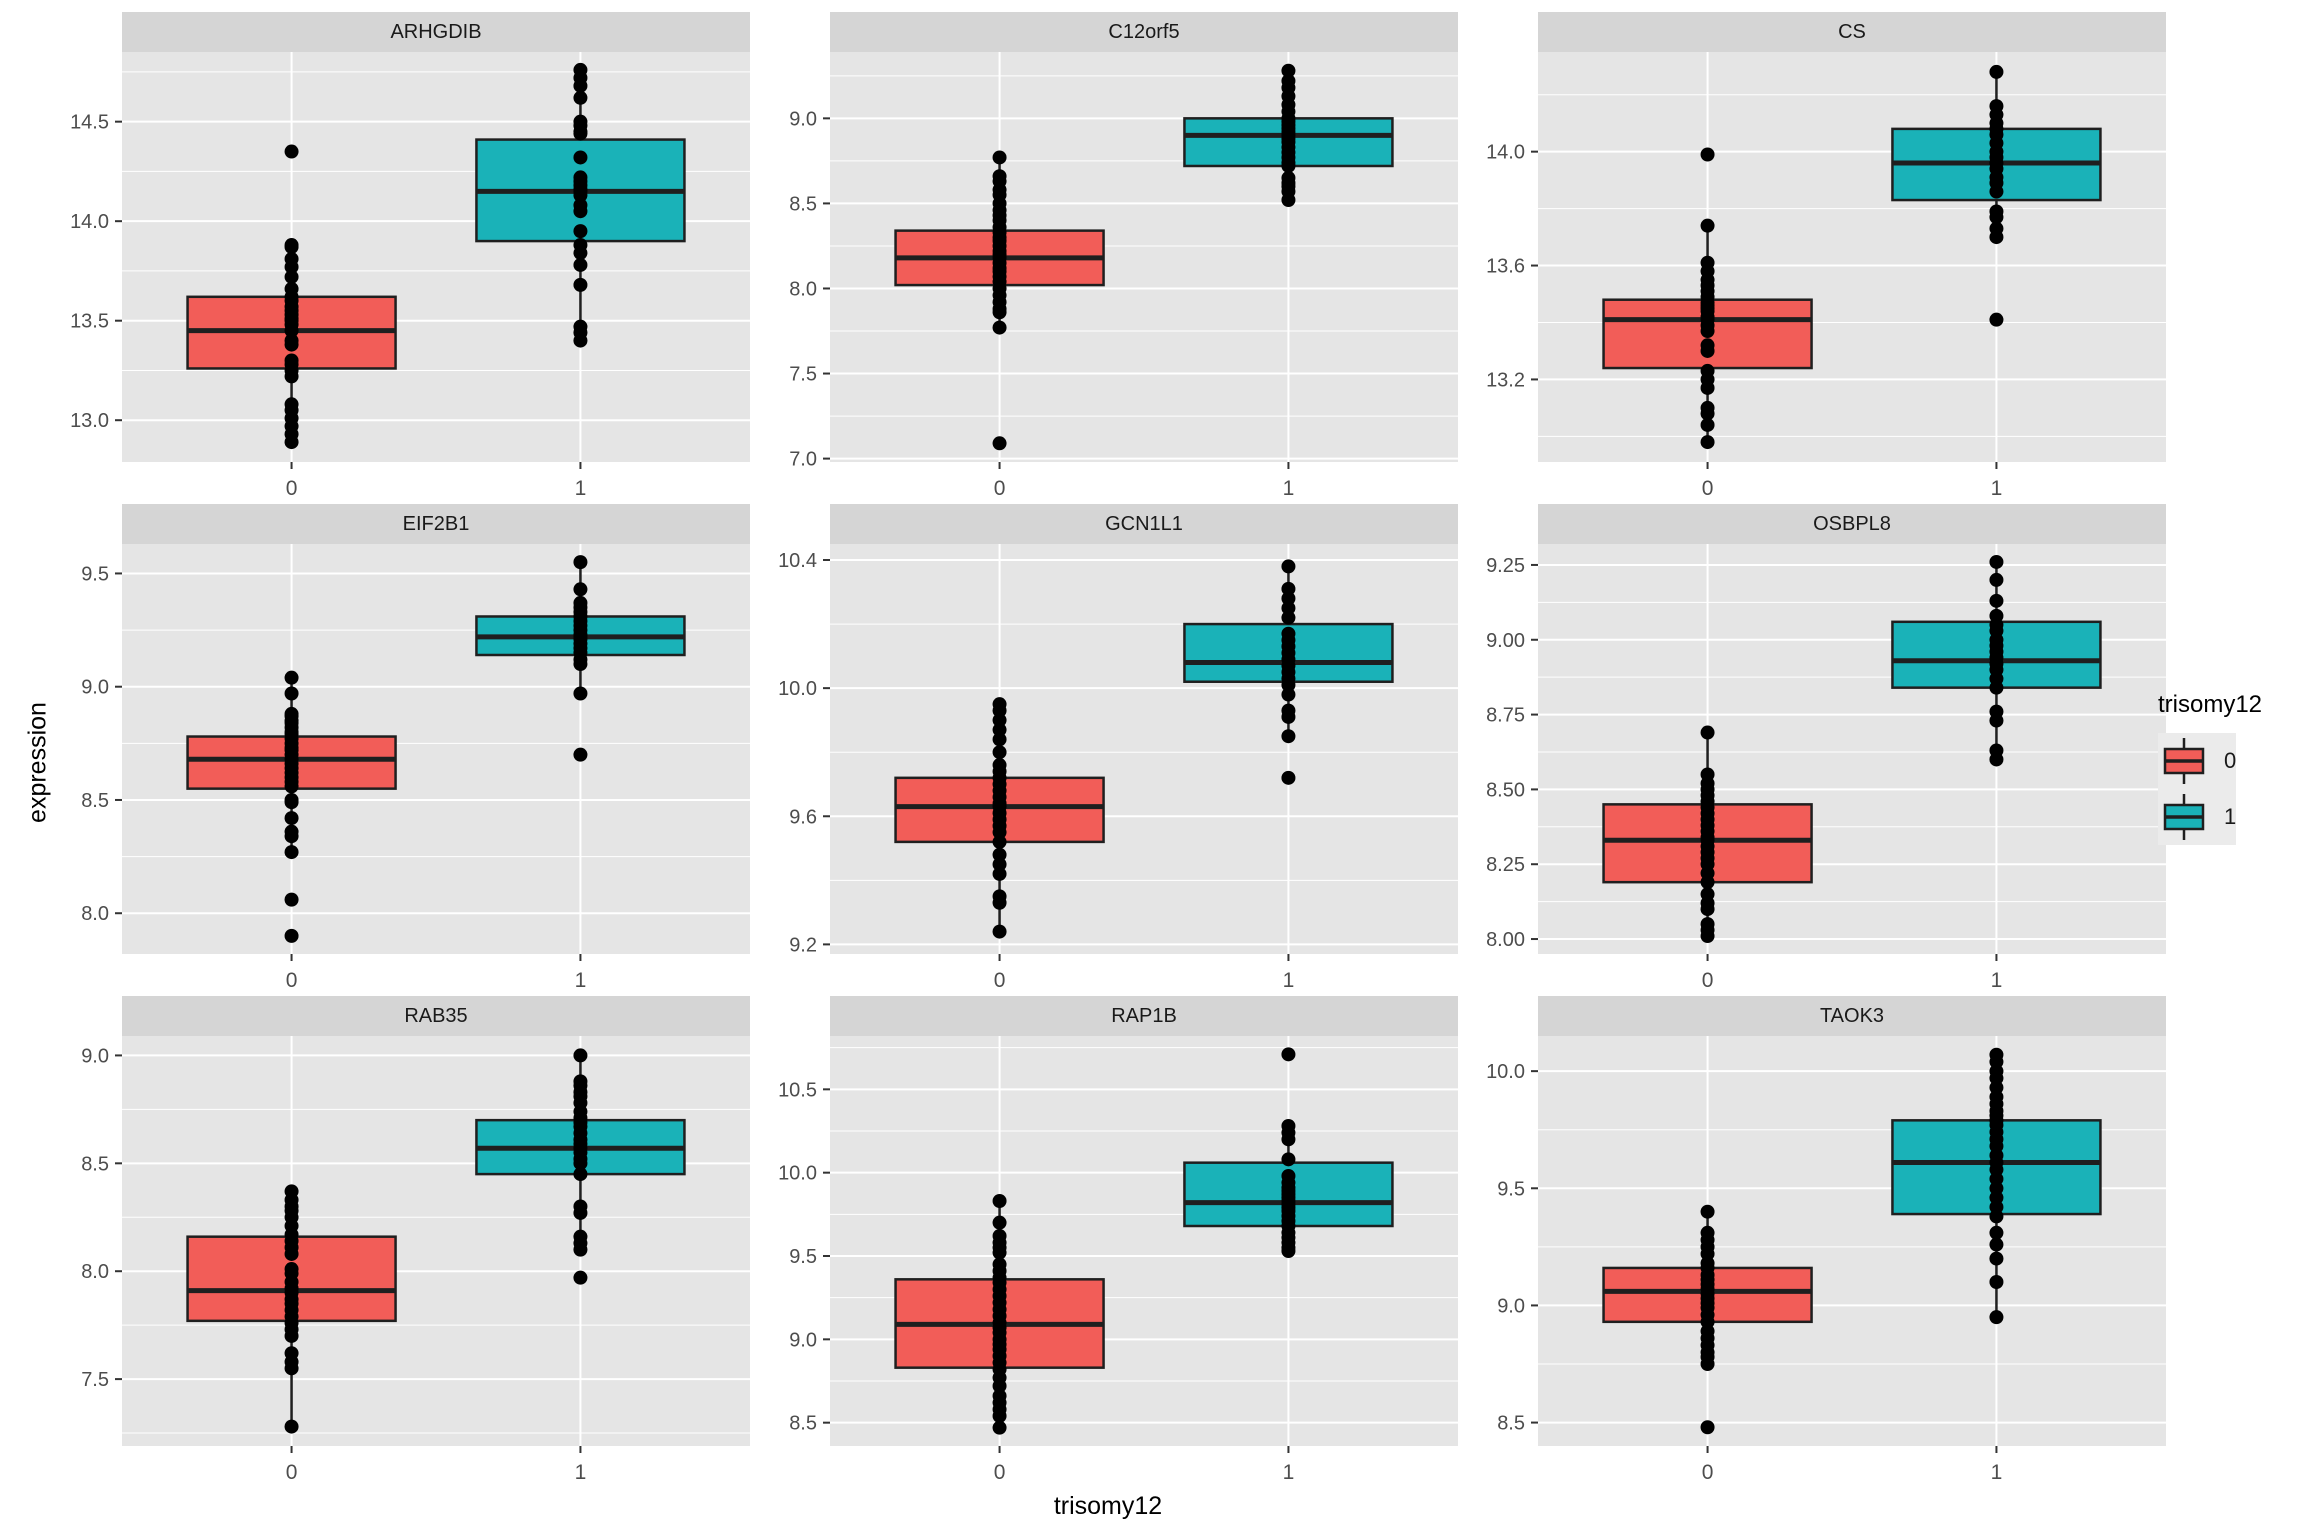 The image size is (2304, 1536). What do you see at coordinates (2210, 704) in the screenshot?
I see `legend-title: trisomy12` at bounding box center [2210, 704].